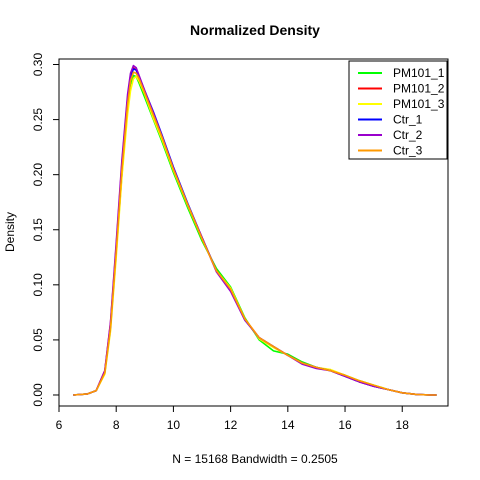 This screenshot has width=480, height=480. What do you see at coordinates (38, 230) in the screenshot?
I see `y-tick-label: 0.15` at bounding box center [38, 230].